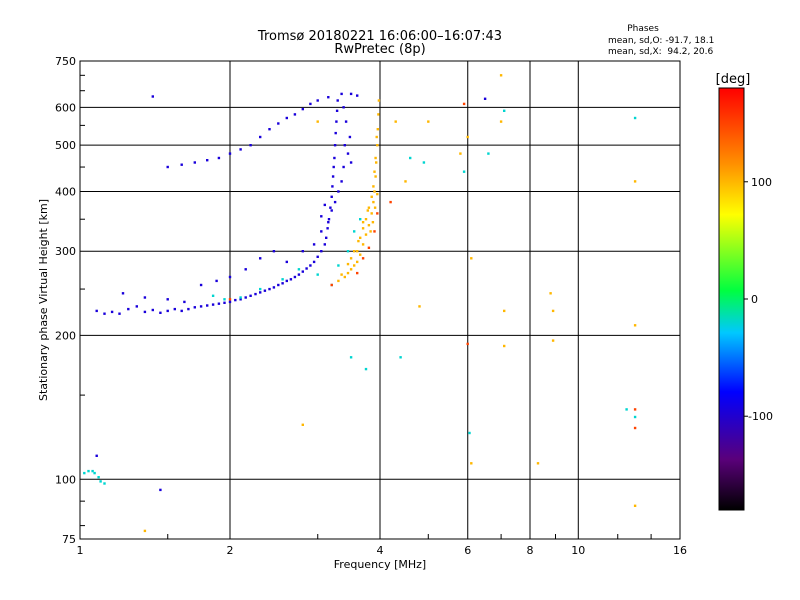 The width and height of the screenshot is (800, 600). Describe the element at coordinates (661, 52) in the screenshot. I see `phases-stat-x: mean, sd,X: 94.2, 20.6` at that location.